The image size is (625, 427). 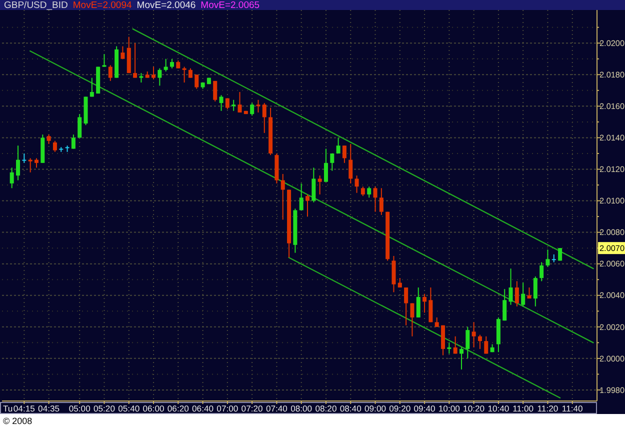 I want to click on text: Tu, so click(x=8, y=409).